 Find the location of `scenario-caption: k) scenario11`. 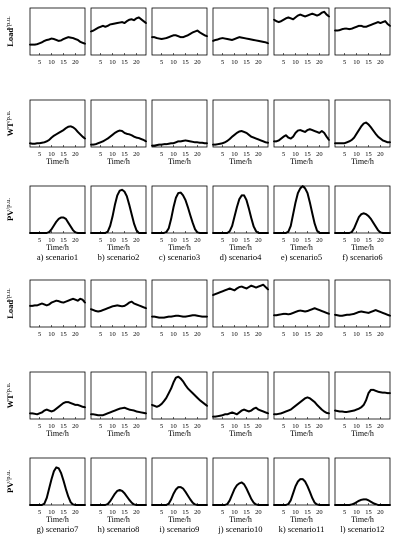

scenario-caption: k) scenario11 is located at coordinates (302, 529).